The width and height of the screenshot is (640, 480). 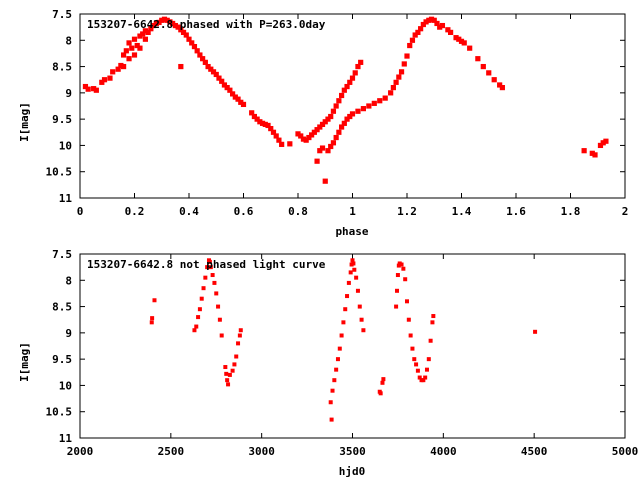 I want to click on phased-x-tick-label: 0.6, so click(x=244, y=211).